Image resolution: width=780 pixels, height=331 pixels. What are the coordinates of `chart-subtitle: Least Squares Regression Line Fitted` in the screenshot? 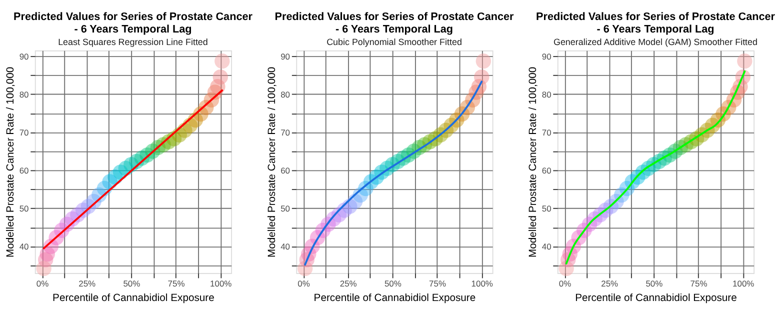 It's located at (133, 42).